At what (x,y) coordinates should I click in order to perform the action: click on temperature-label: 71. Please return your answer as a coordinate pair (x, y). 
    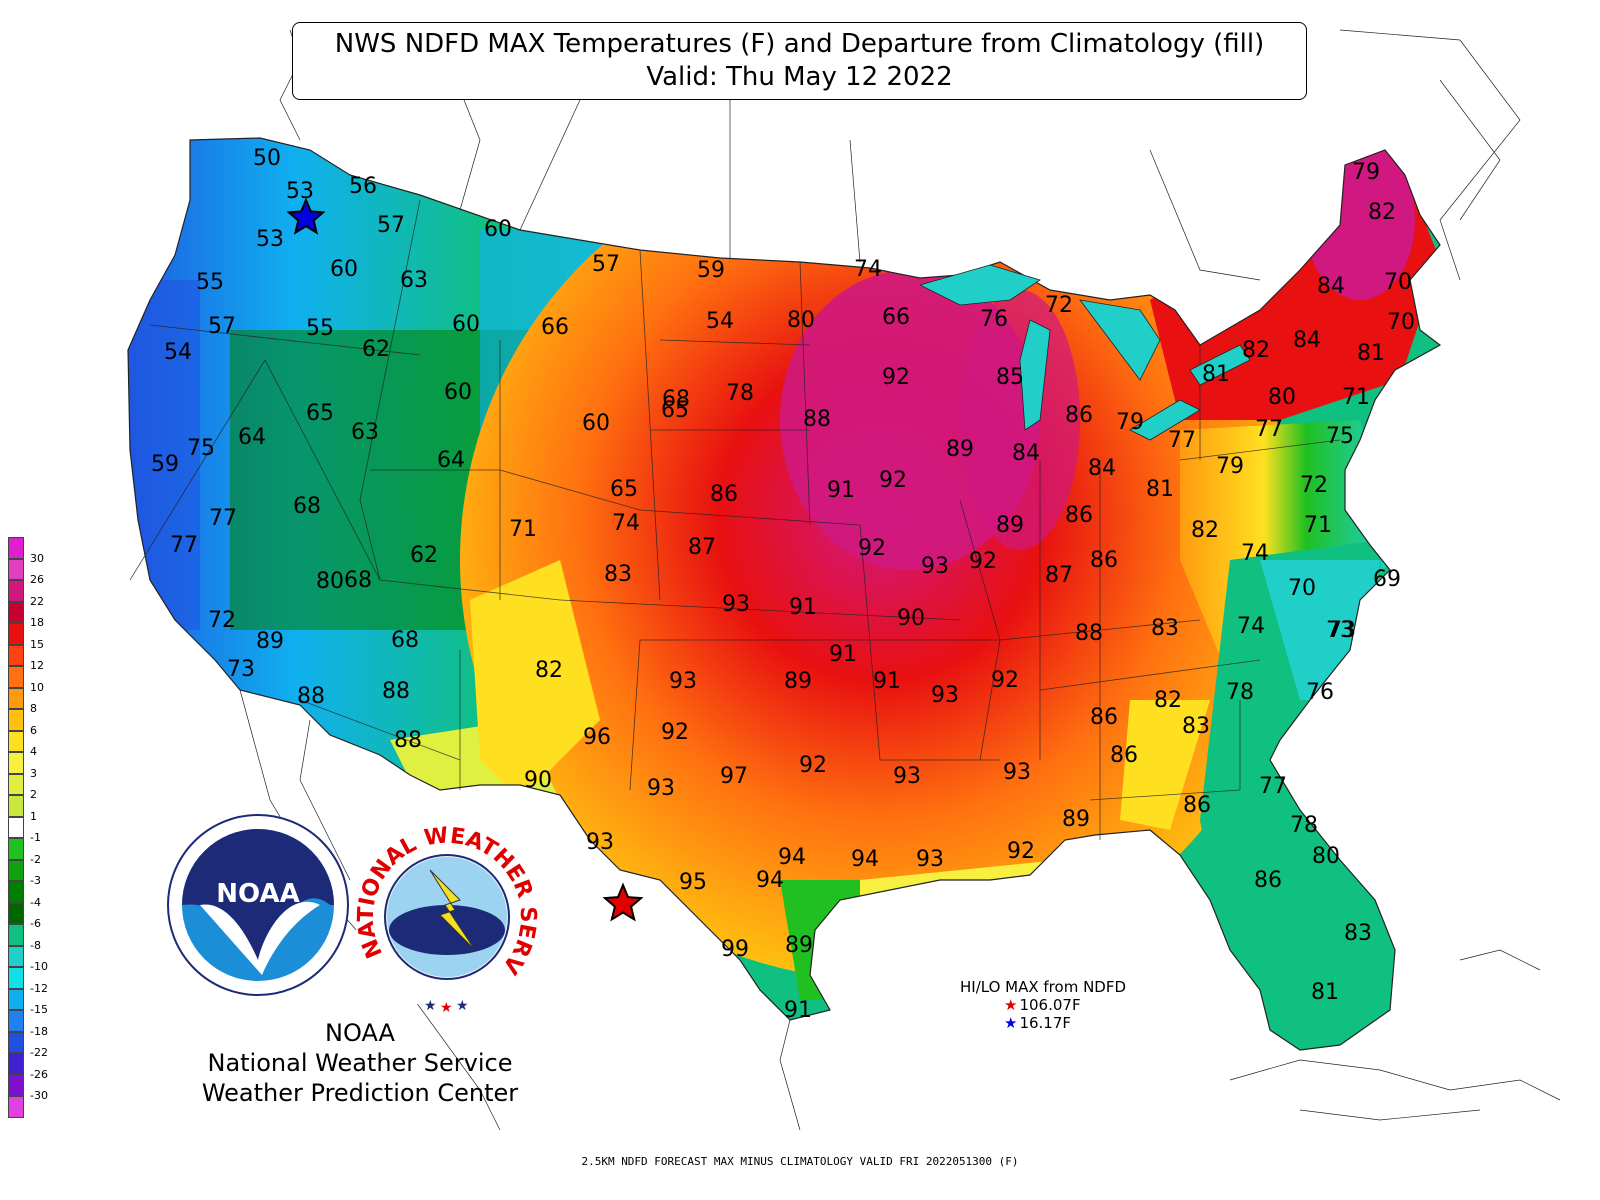
    Looking at the image, I should click on (1318, 525).